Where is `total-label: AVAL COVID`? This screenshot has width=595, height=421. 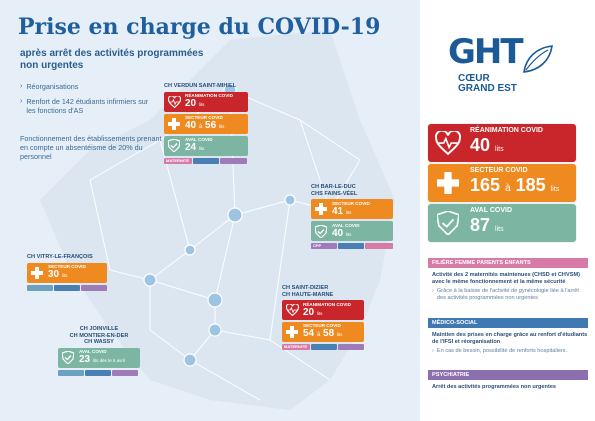
total-label: AVAL COVID is located at coordinates (491, 210).